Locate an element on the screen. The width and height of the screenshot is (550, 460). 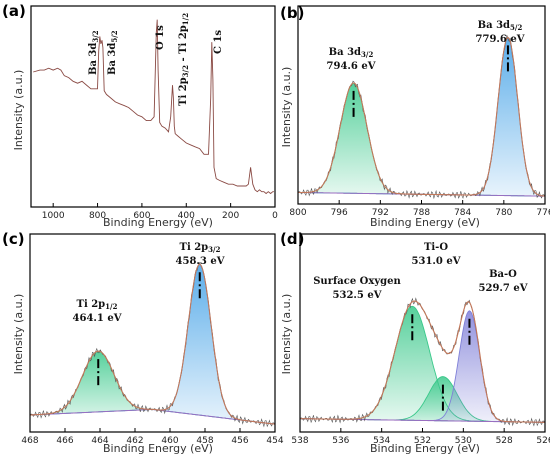
panel-b-ylabel: Intensity (a.u.) is located at coordinates (286, 107).